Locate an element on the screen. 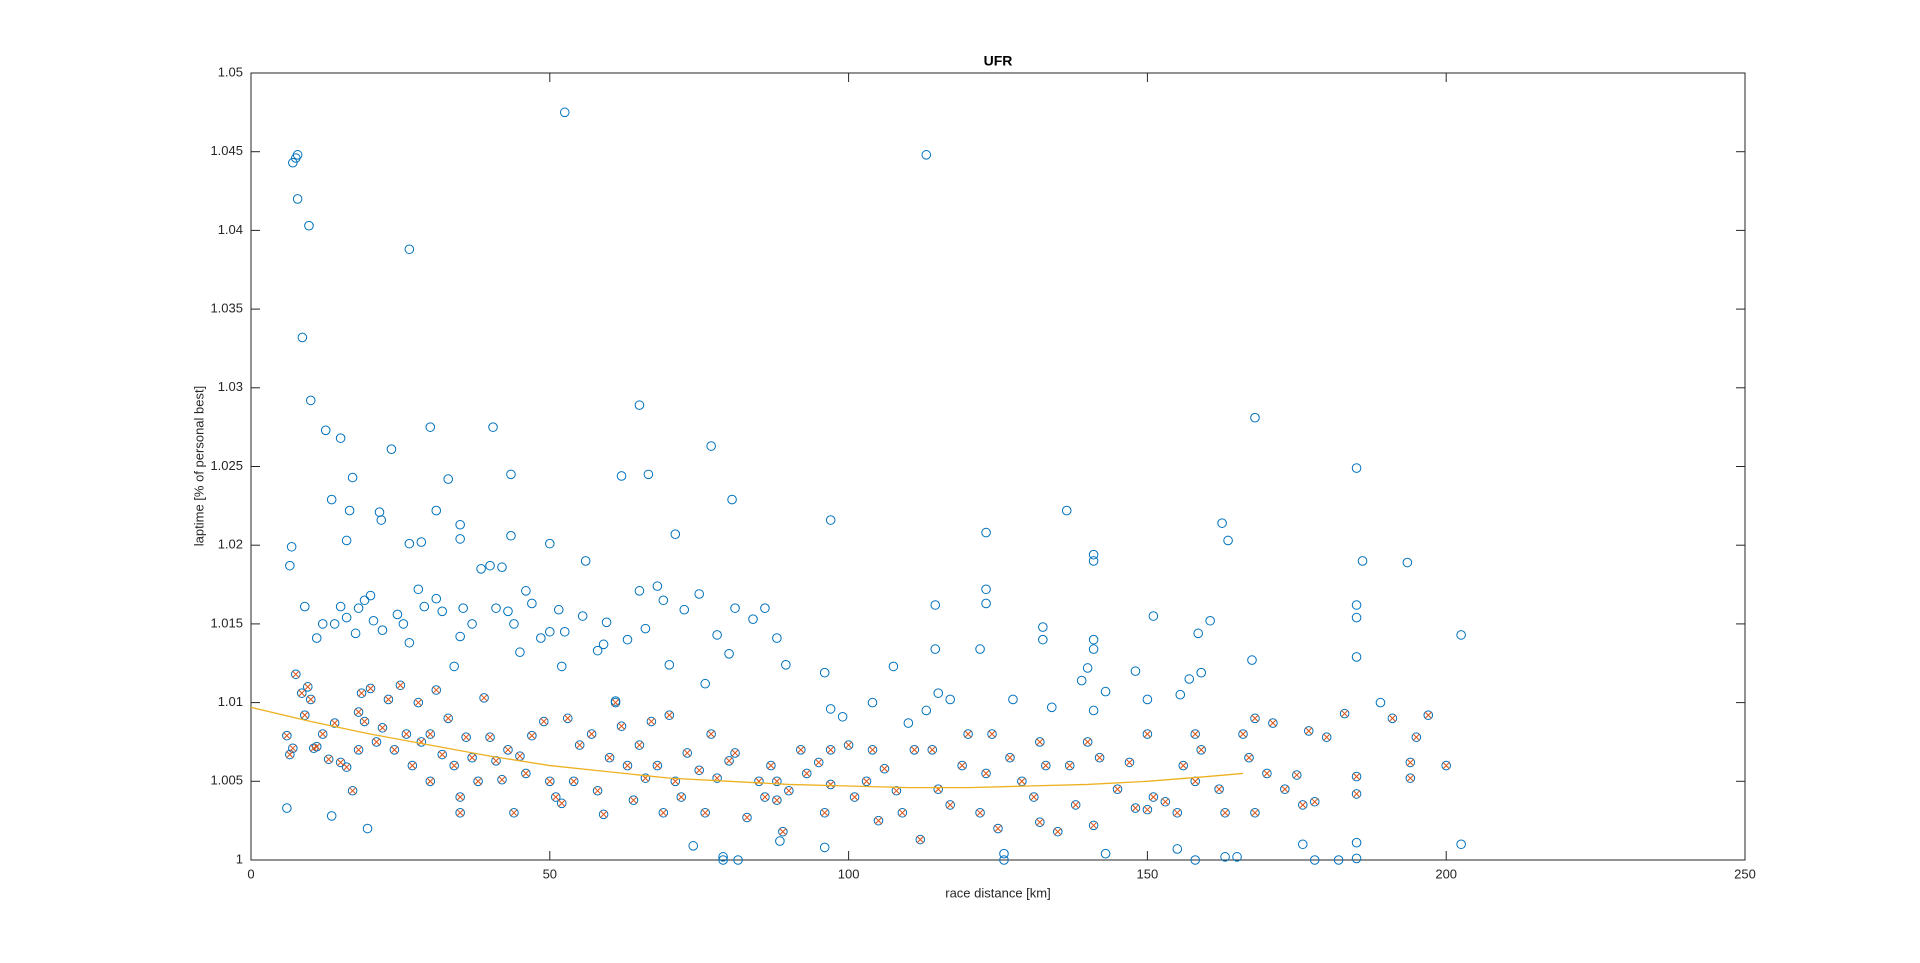 The width and height of the screenshot is (1920, 963). x-tick-label: 0 is located at coordinates (250, 873).